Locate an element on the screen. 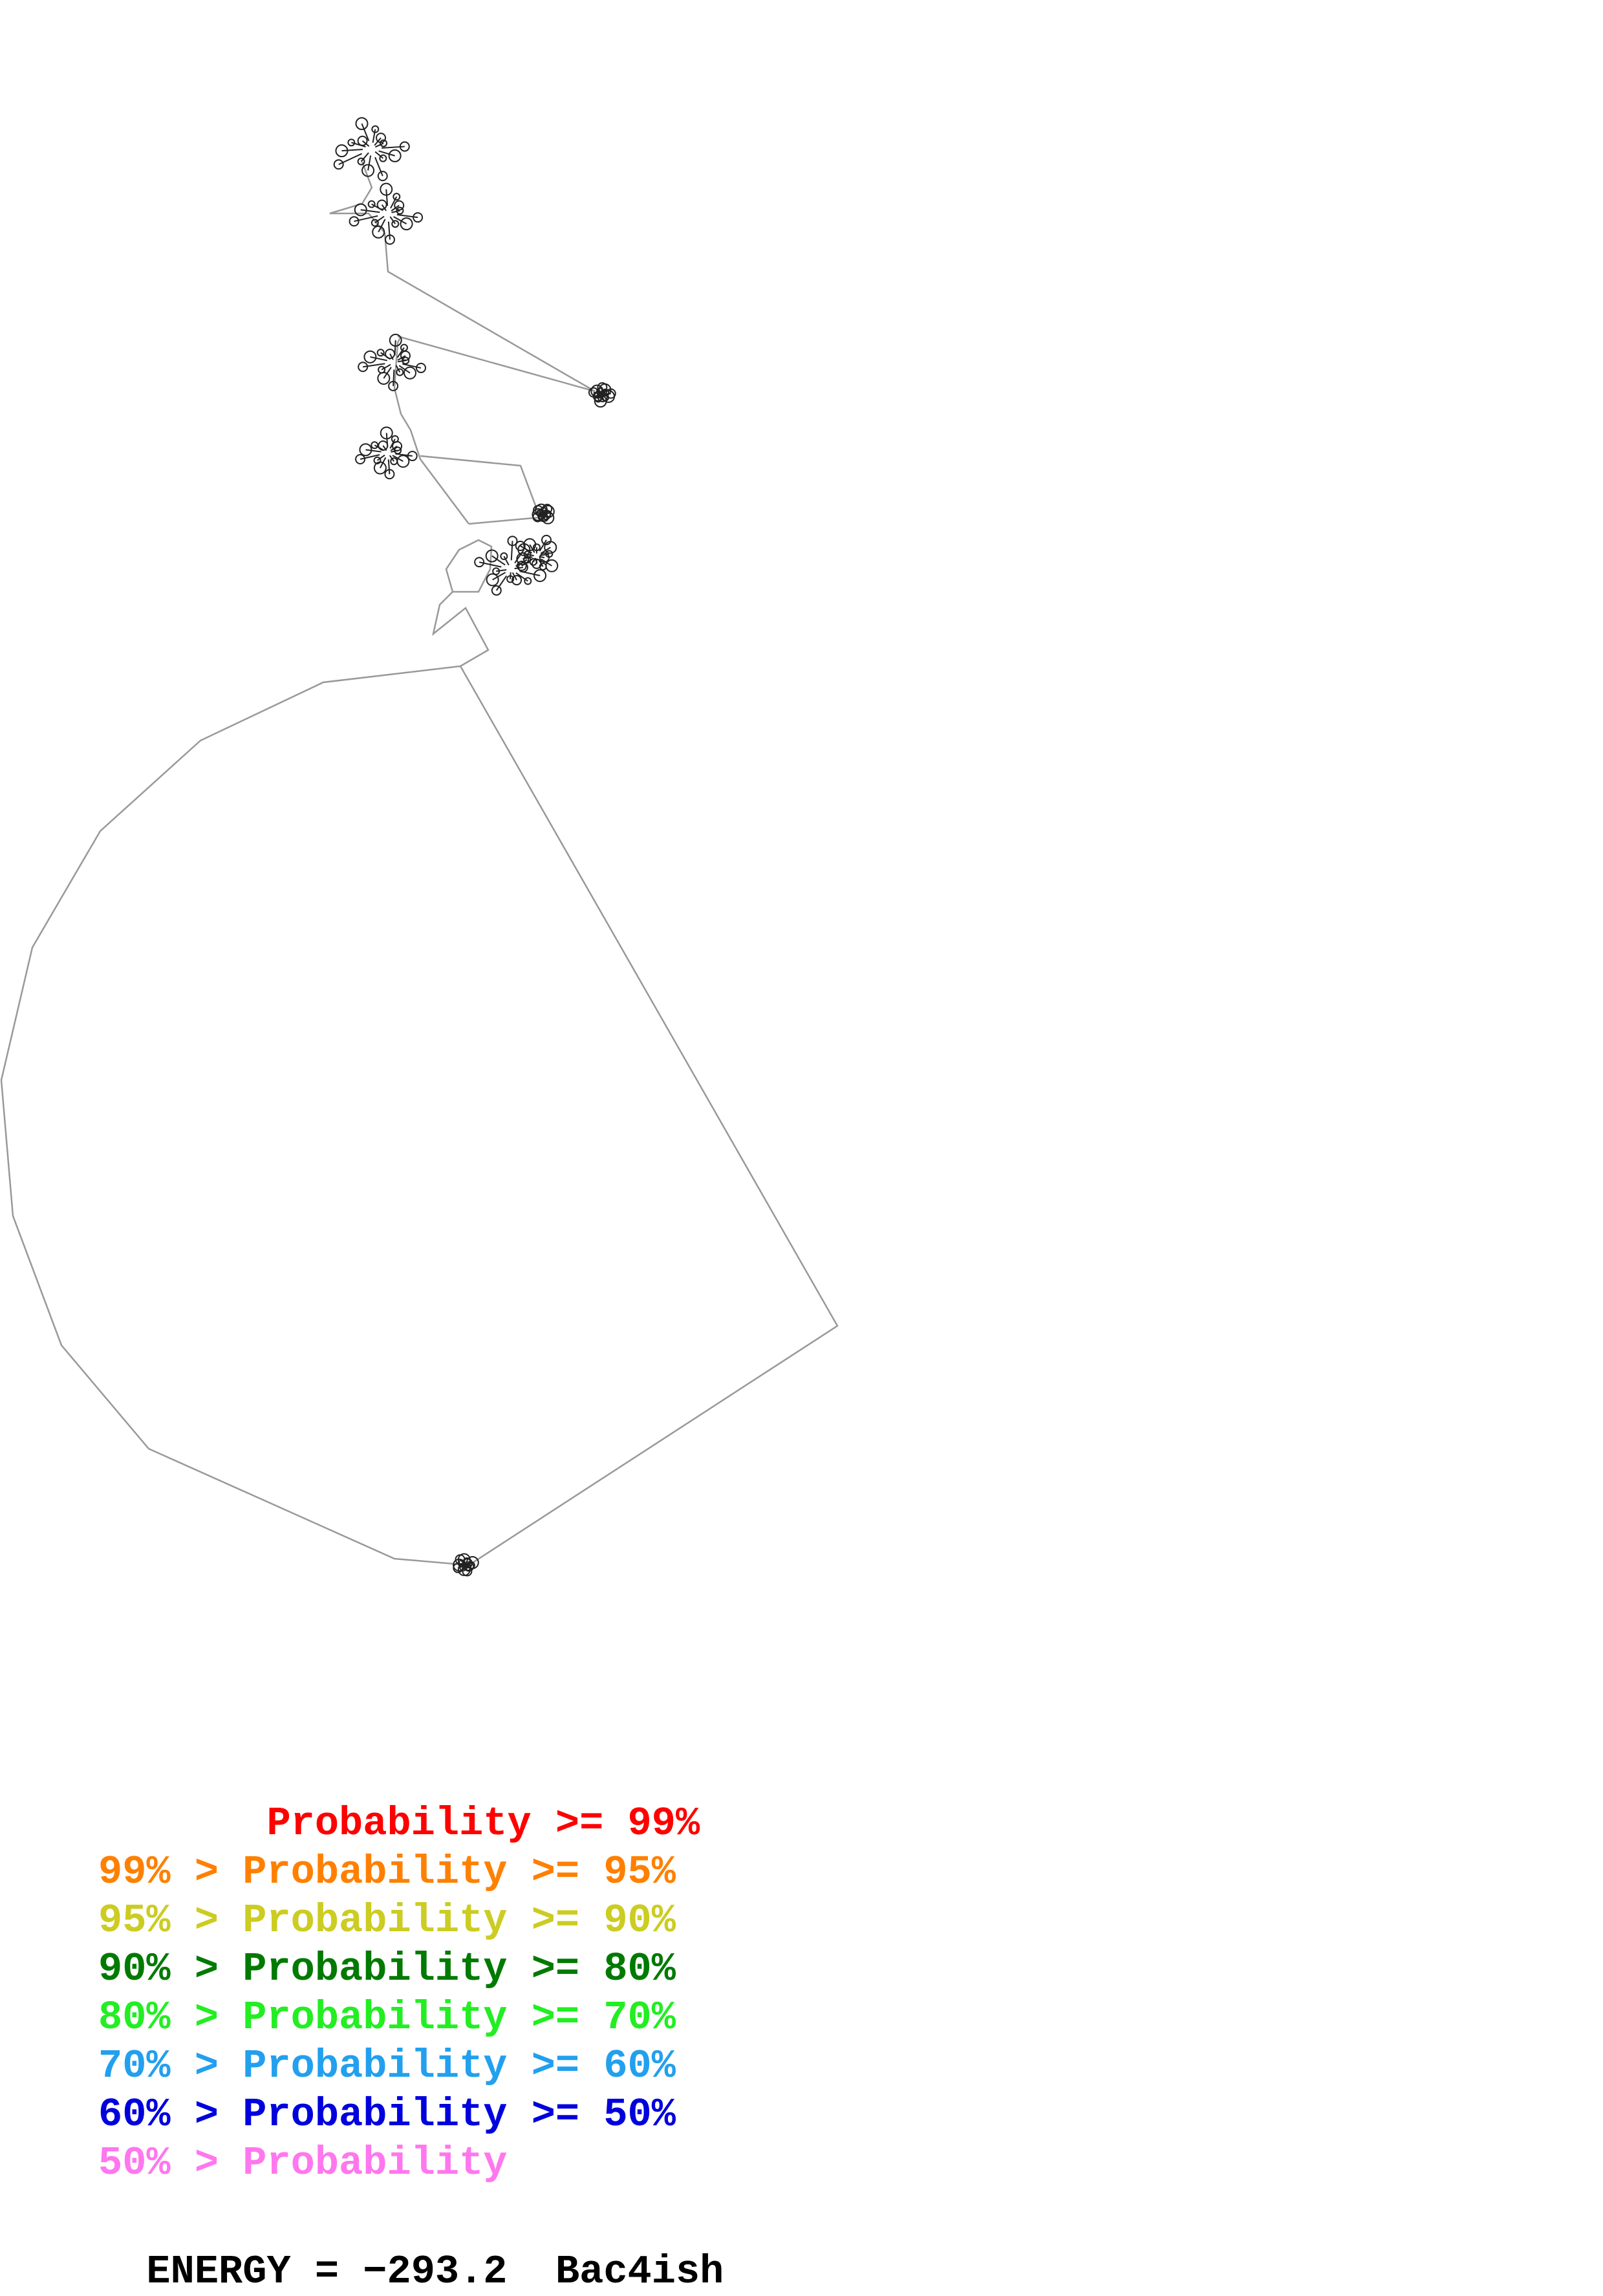 This screenshot has height=2296, width=1603. legend-line-4: 90% > Probability >= 80% is located at coordinates (399, 1969).